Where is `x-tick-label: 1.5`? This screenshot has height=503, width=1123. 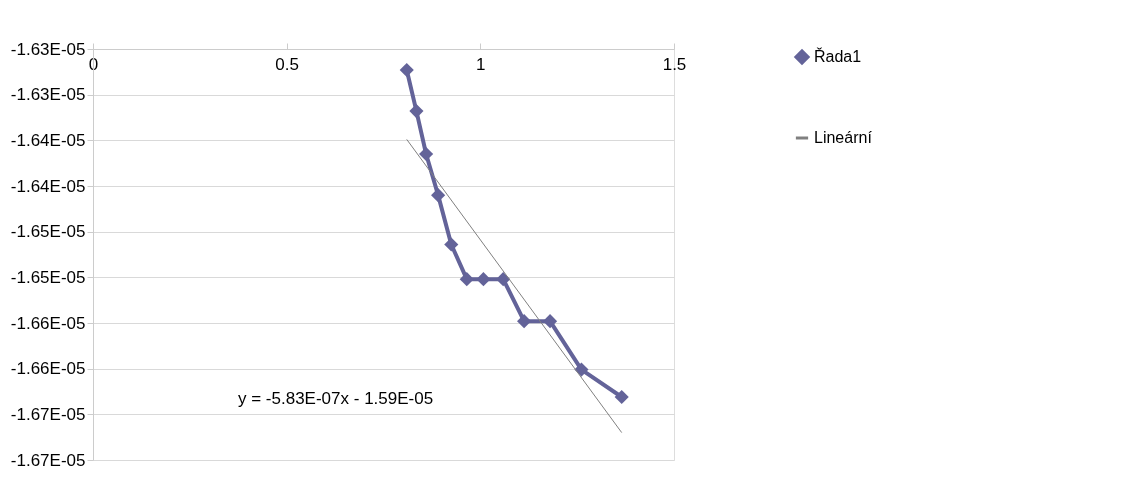
x-tick-label: 1.5 is located at coordinates (674, 64).